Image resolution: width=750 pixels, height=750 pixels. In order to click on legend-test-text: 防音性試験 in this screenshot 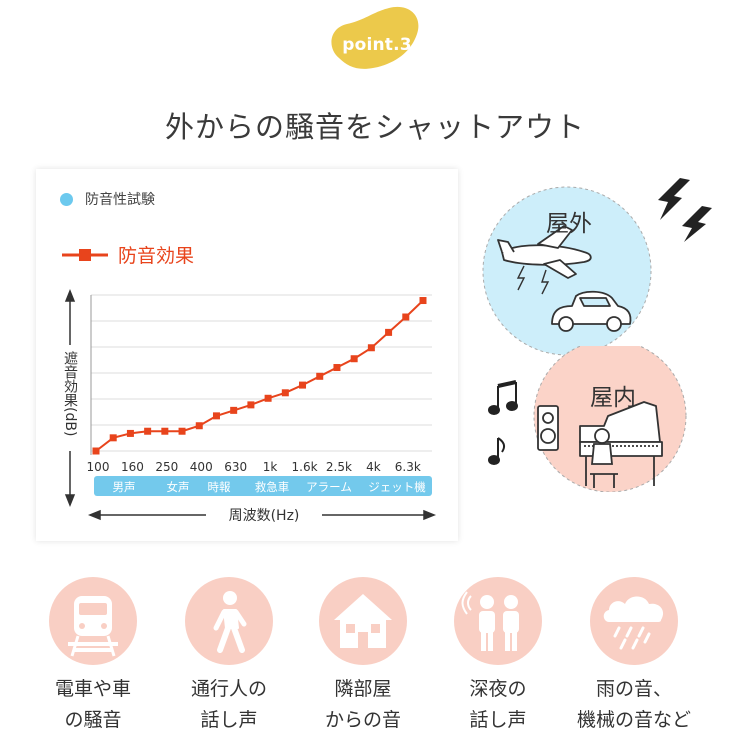, I will do `click(120, 200)`.